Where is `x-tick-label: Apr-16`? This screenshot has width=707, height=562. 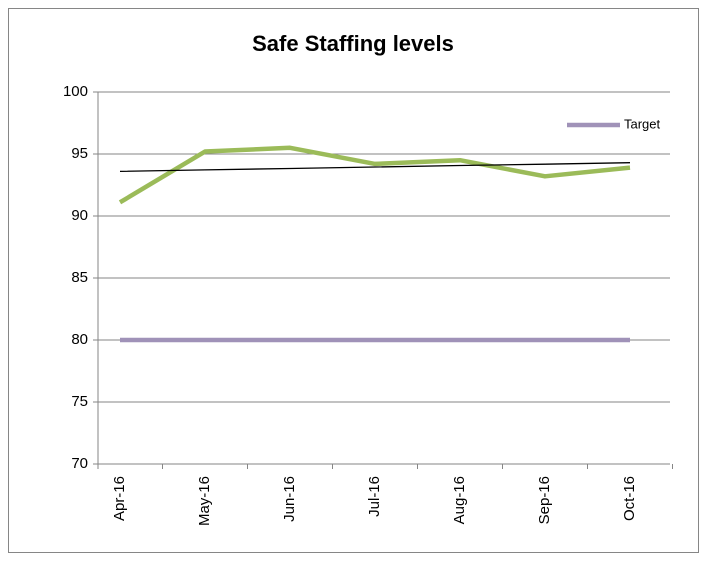
x-tick-label: Apr-16 is located at coordinates (119, 498).